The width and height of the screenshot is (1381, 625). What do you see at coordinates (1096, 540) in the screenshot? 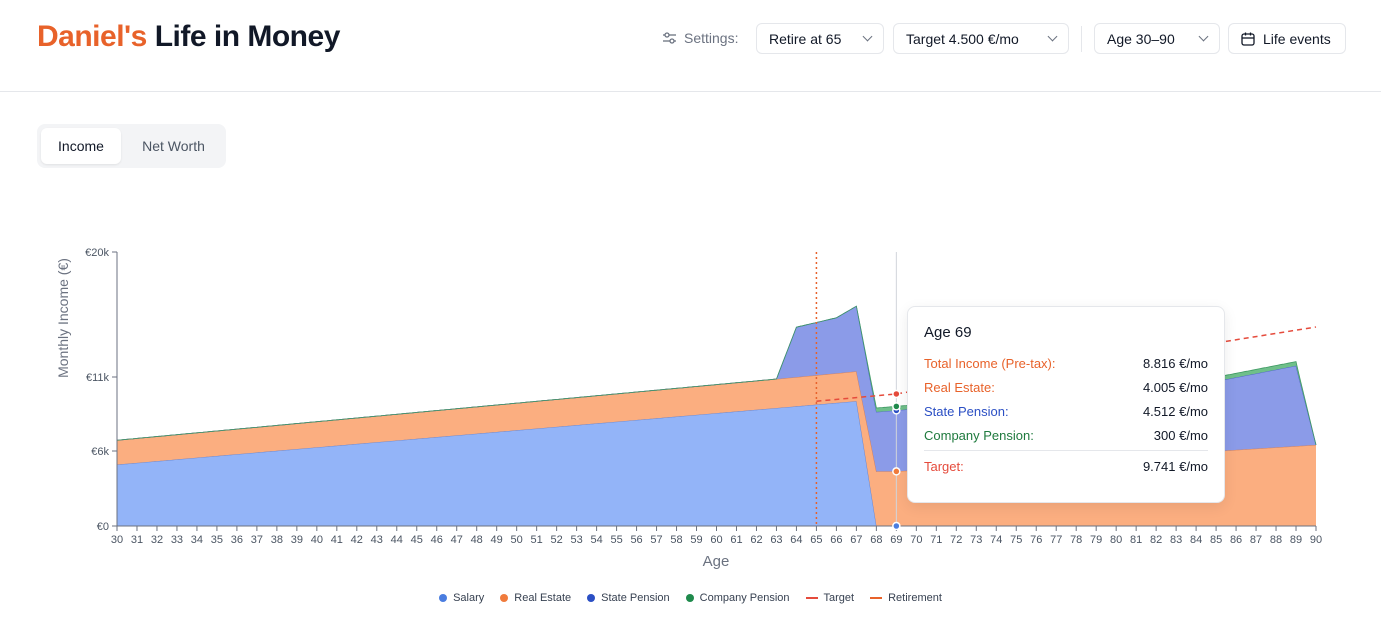
I see `x-tick-label: 79` at bounding box center [1096, 540].